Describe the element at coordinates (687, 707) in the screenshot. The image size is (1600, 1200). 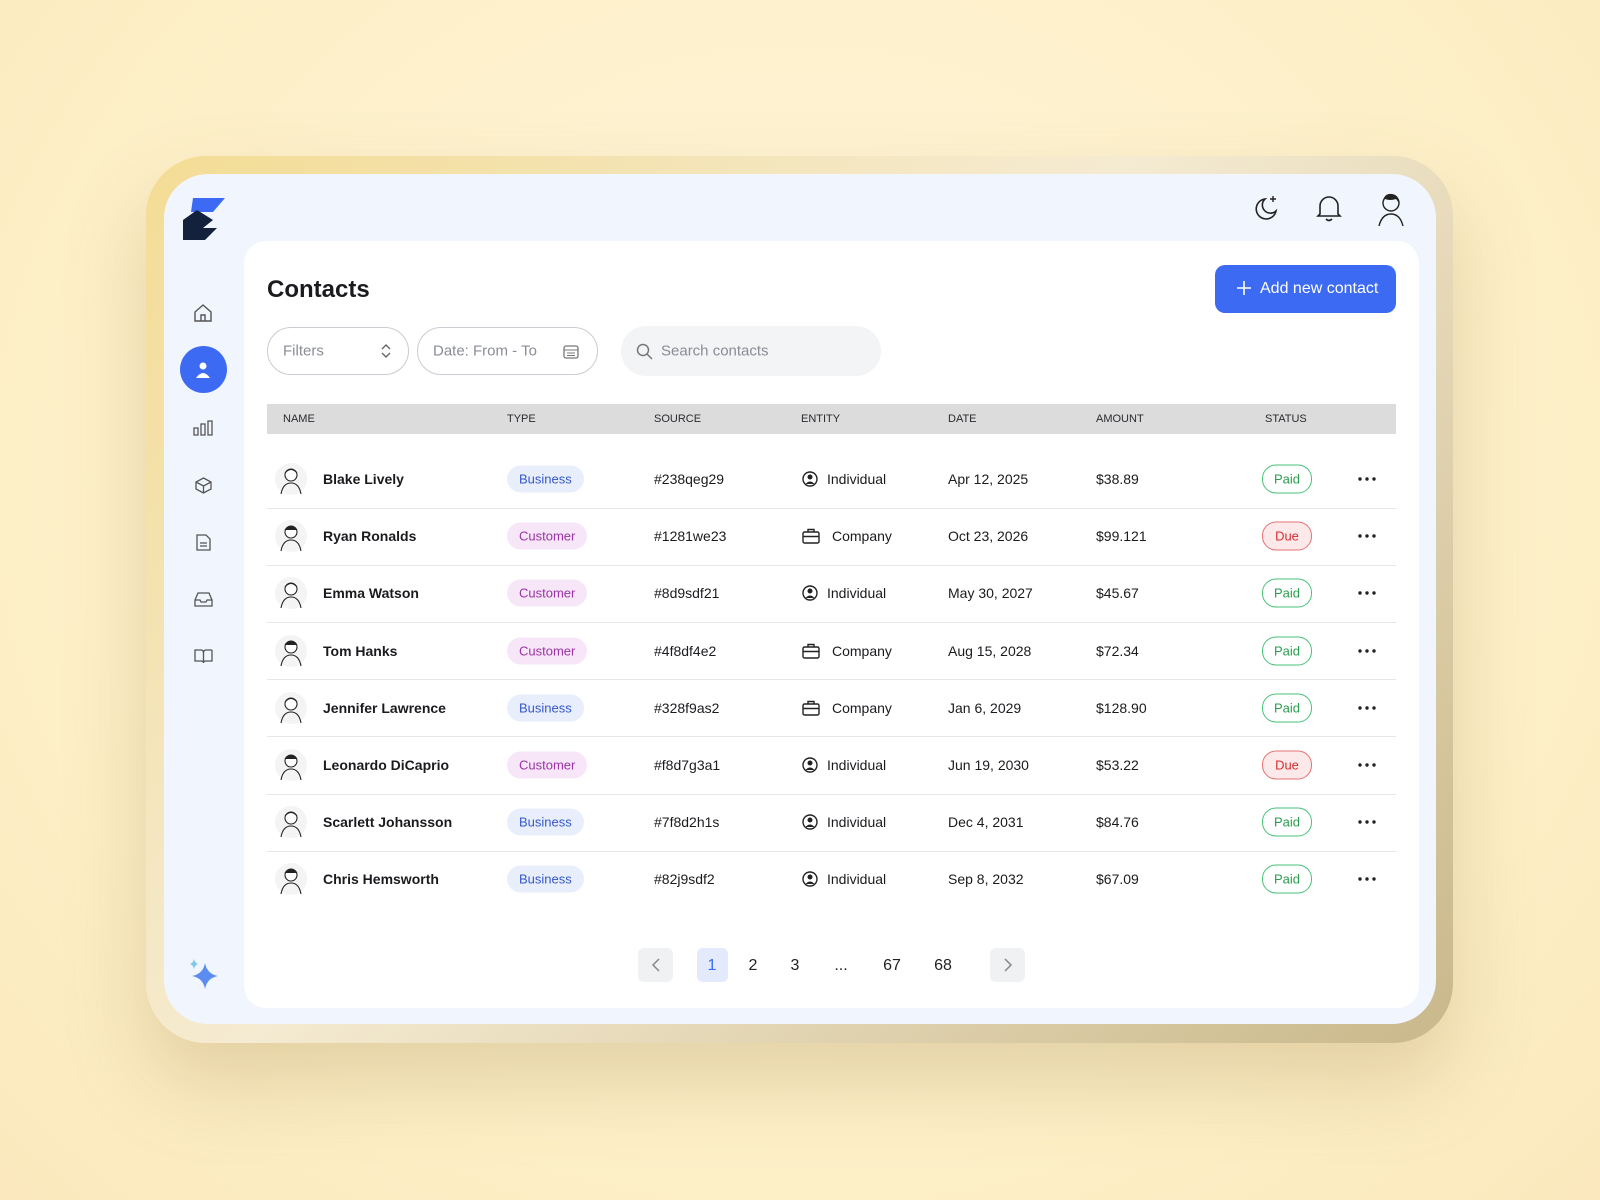
I see `source-id: #328f9as2` at that location.